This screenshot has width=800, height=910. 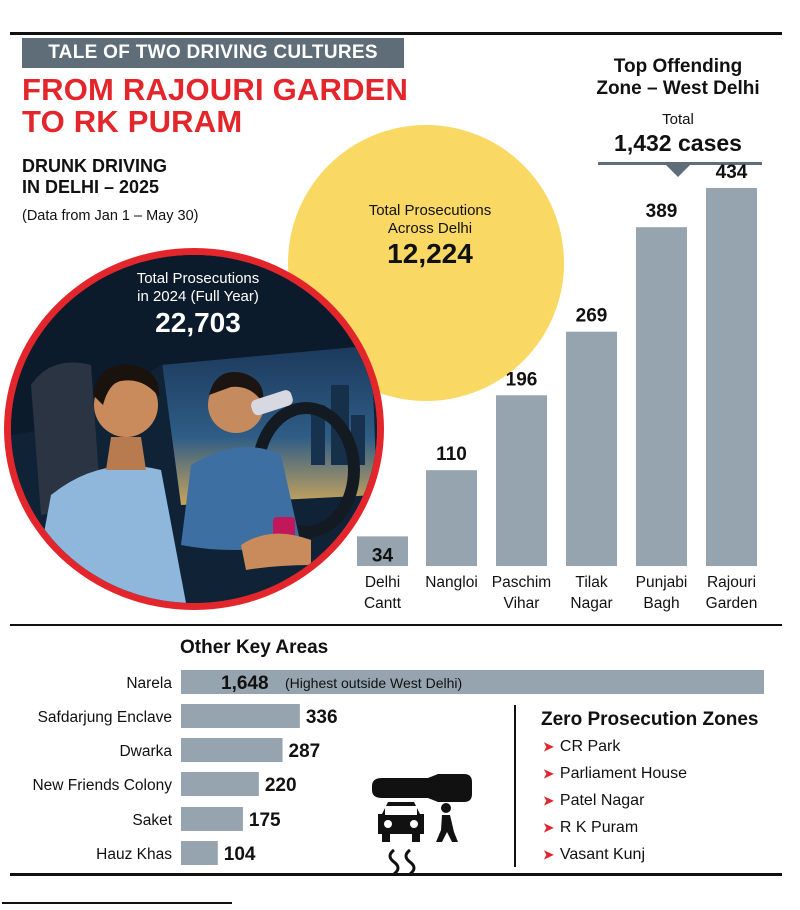 I want to click on zone-bar-value: 34, so click(x=383, y=555).